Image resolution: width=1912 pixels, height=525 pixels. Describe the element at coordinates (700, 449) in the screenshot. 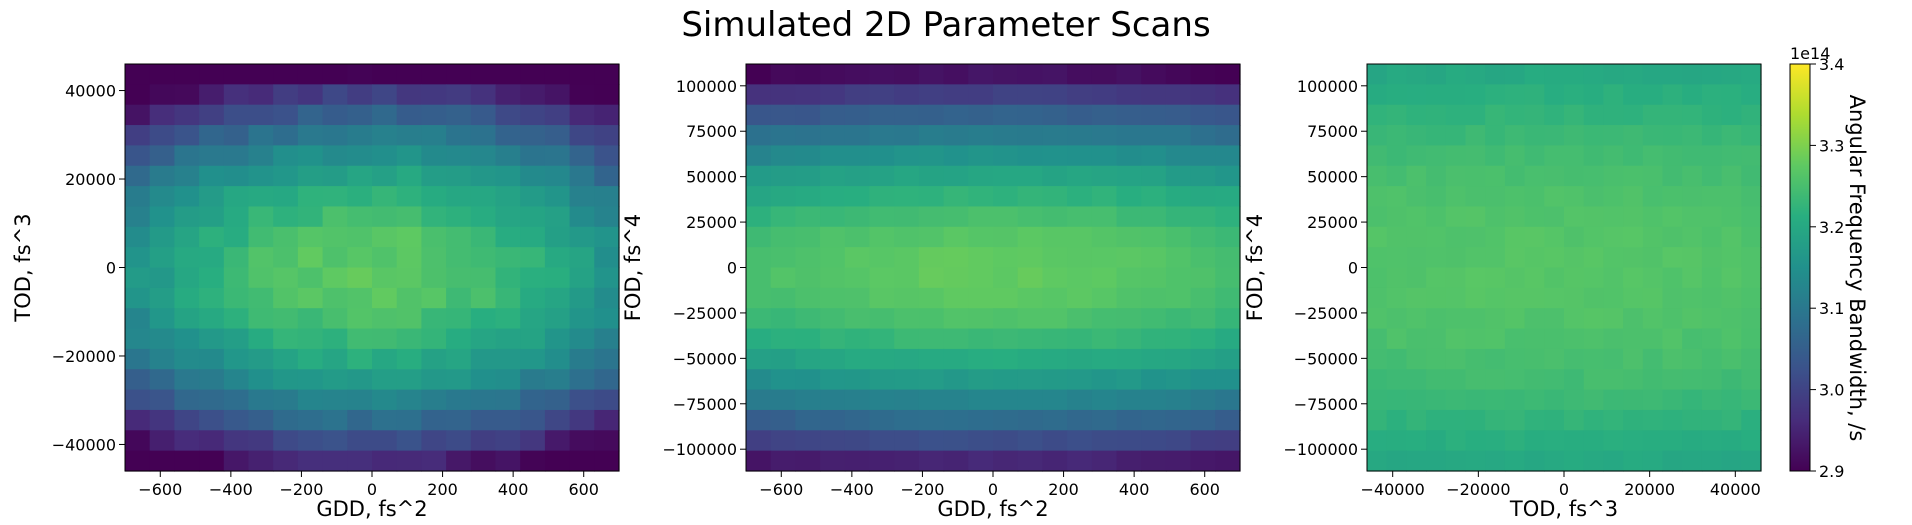

I see `y-tick-label: −100000` at that location.